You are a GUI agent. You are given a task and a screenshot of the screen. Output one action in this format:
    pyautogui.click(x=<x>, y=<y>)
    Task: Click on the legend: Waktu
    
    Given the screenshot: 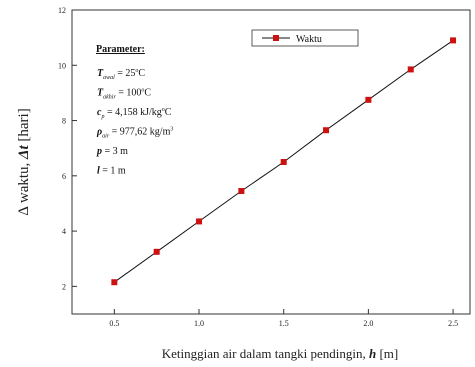 What is the action you would take?
    pyautogui.click(x=305, y=38)
    